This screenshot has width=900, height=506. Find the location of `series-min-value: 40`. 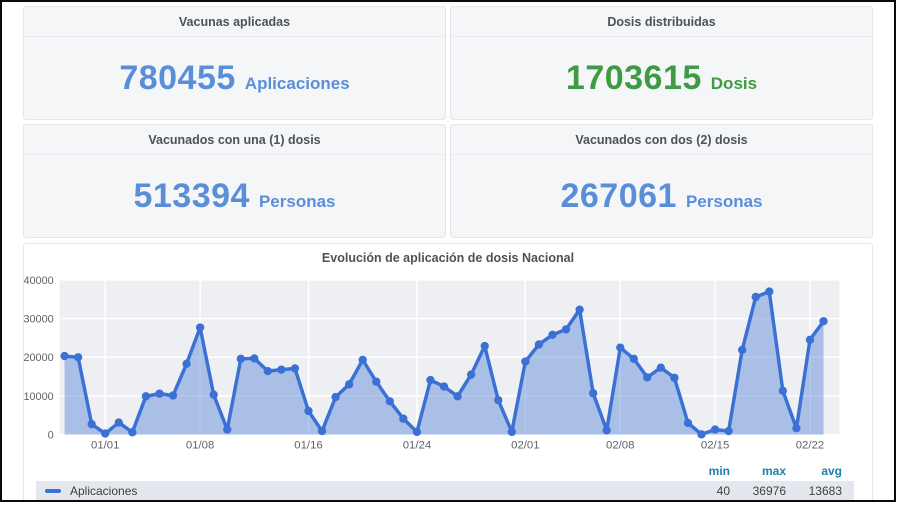

series-min-value: 40 is located at coordinates (723, 491).